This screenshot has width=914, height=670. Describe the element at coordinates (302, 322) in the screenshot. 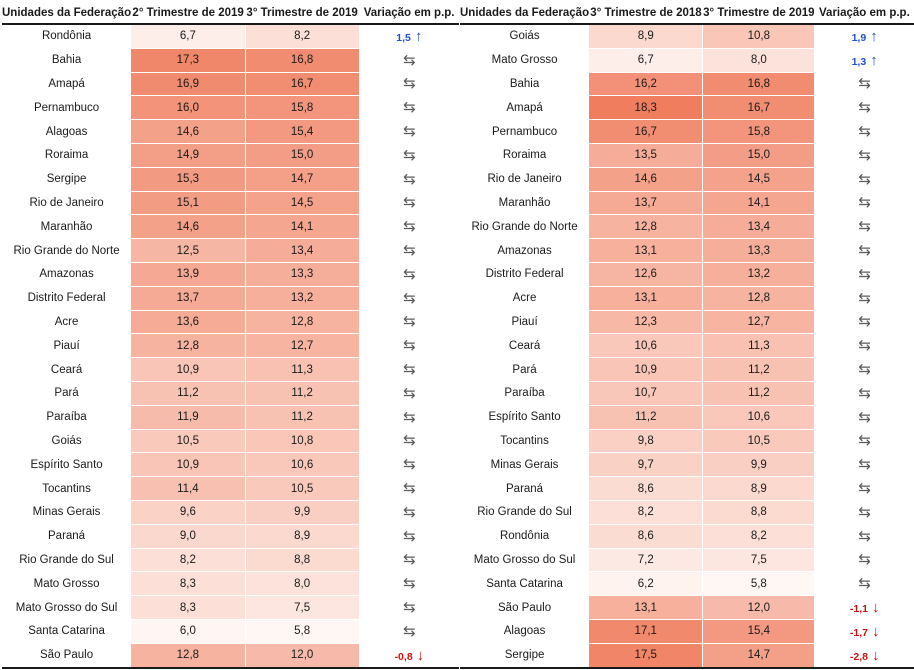

I see `value-period-b: 12,8` at that location.